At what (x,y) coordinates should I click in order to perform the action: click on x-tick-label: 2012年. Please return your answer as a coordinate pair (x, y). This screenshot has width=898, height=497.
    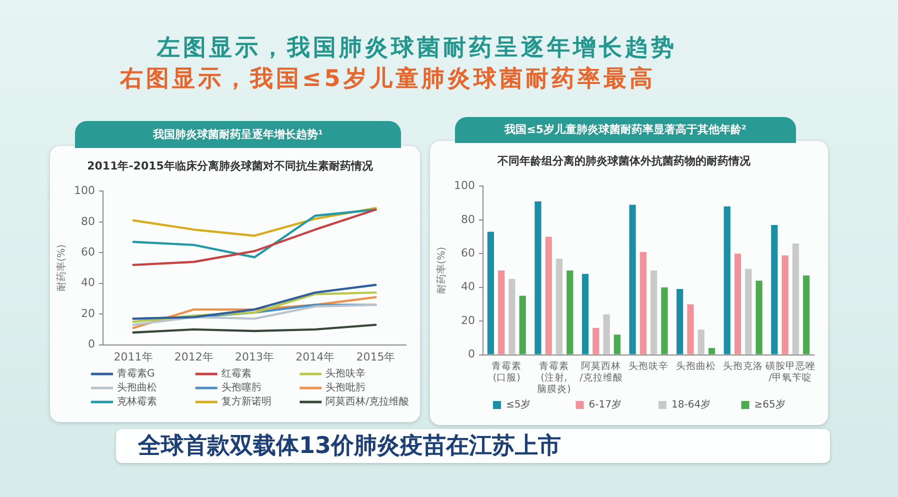
    Looking at the image, I should click on (194, 357).